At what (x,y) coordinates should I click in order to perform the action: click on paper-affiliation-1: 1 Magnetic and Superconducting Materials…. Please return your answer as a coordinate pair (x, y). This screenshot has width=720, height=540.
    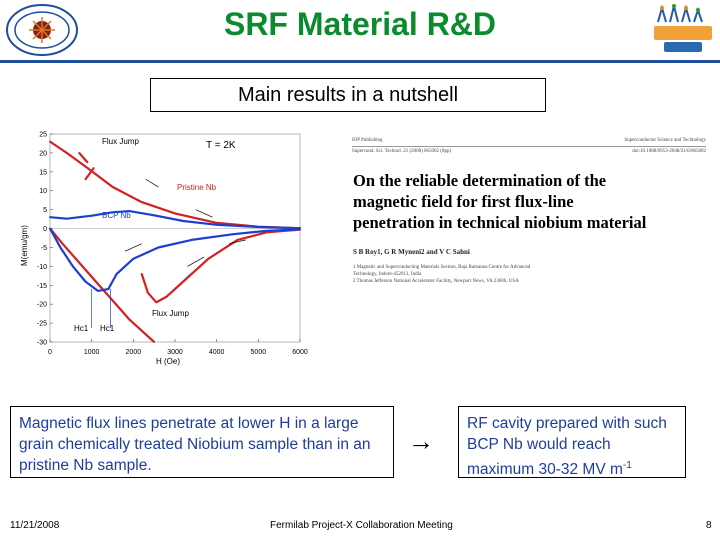
    Looking at the image, I should click on (442, 267).